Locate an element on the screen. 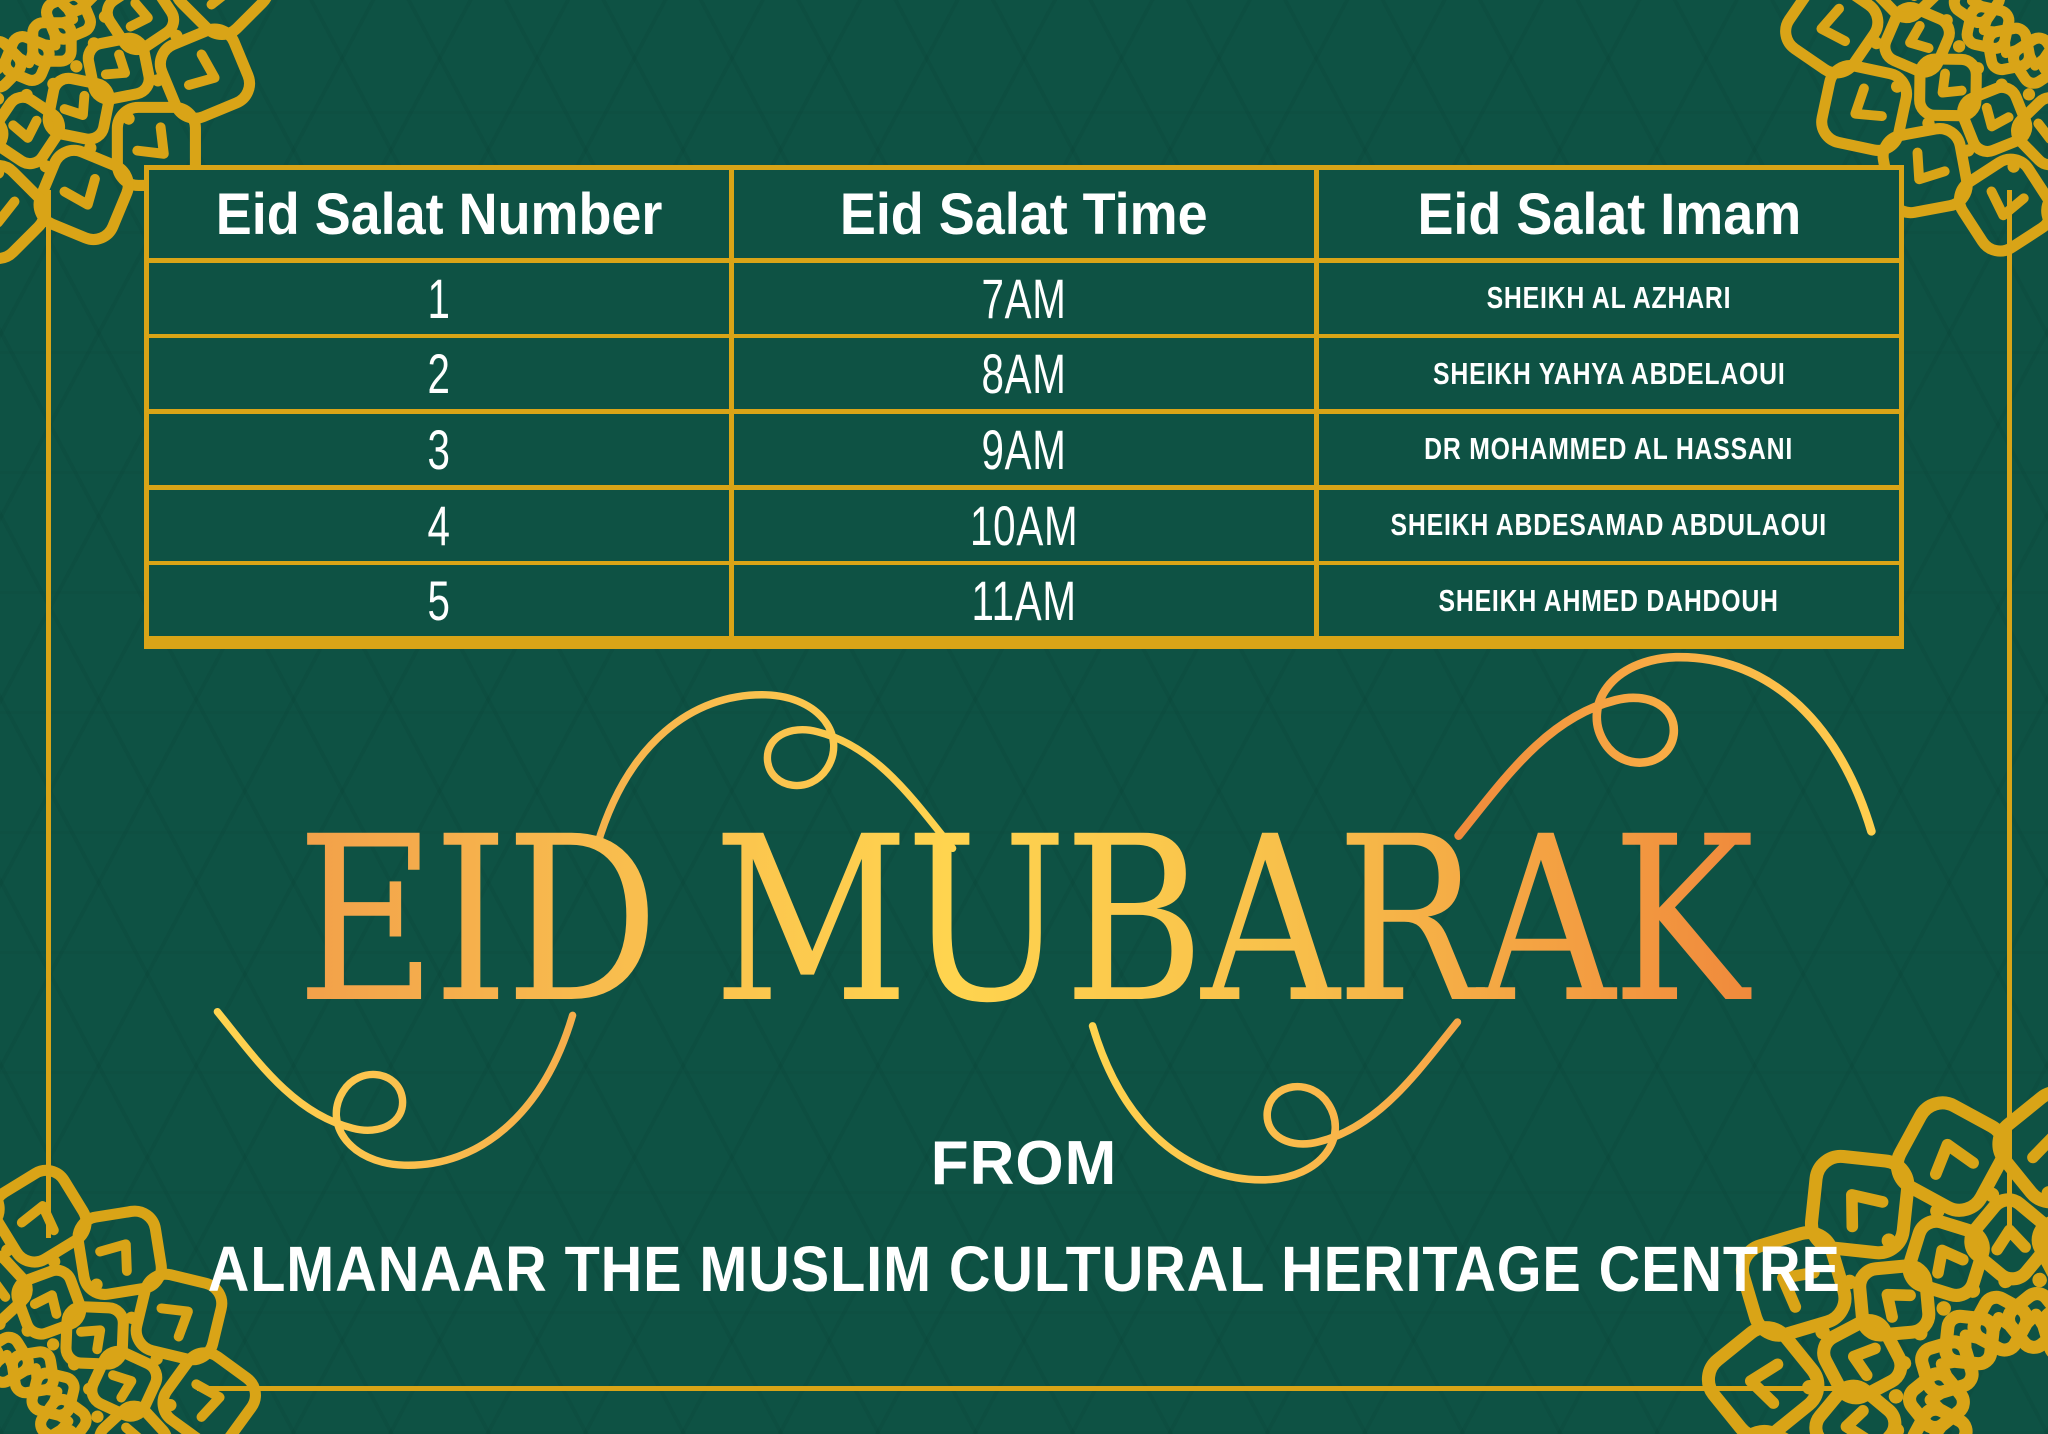  greeting-text: EID MUBARAK is located at coordinates (1025, 920).